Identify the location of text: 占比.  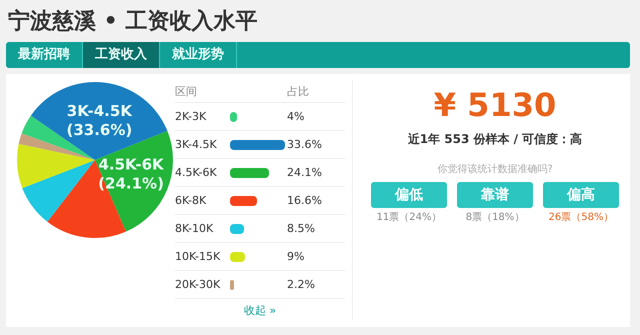
(298, 91).